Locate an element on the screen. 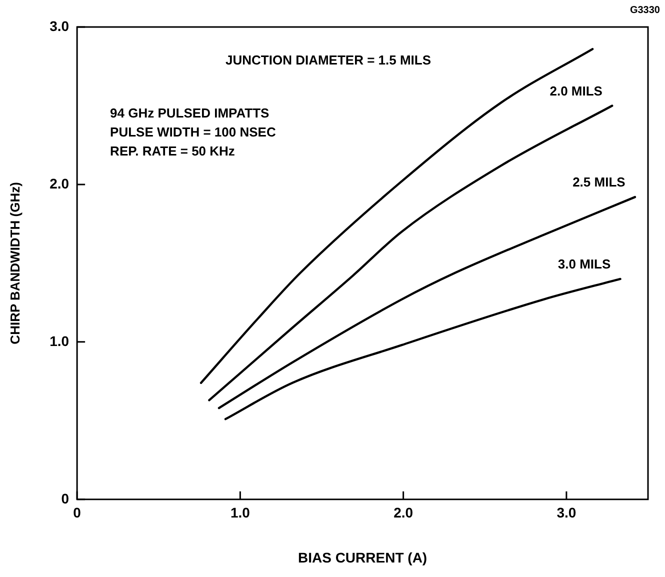 The width and height of the screenshot is (665, 577). y-axis-title: CHIRP BANDWIDTH (GHz) is located at coordinates (14, 263).